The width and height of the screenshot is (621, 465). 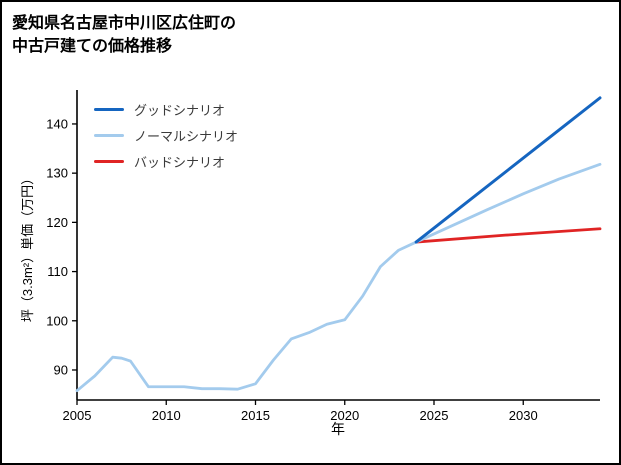 What do you see at coordinates (57, 123) in the screenshot?
I see `y-tick-label: 140` at bounding box center [57, 123].